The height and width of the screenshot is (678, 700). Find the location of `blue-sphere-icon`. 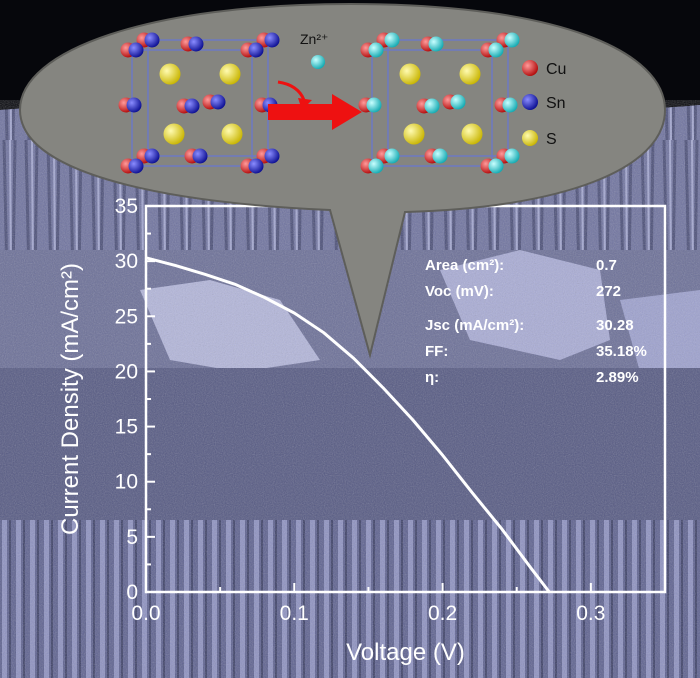

blue-sphere-icon is located at coordinates (530, 102).